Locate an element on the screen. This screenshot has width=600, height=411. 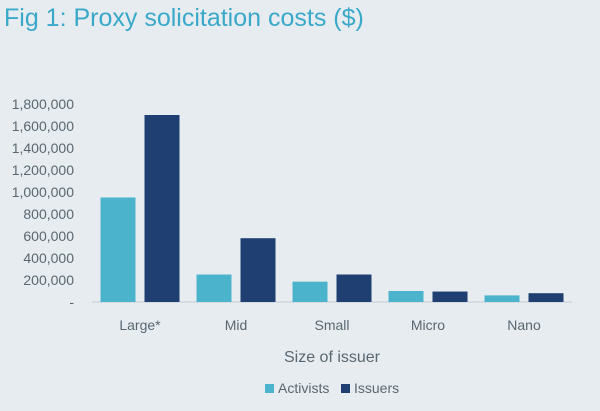
legend-swatch-issuers is located at coordinates (345, 388).